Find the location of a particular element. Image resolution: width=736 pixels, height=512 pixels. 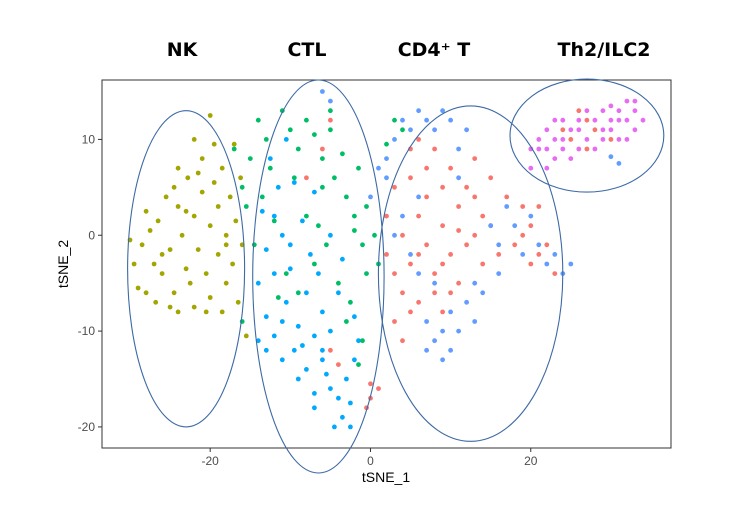

y-tick-label: 0 is located at coordinates (91, 235).